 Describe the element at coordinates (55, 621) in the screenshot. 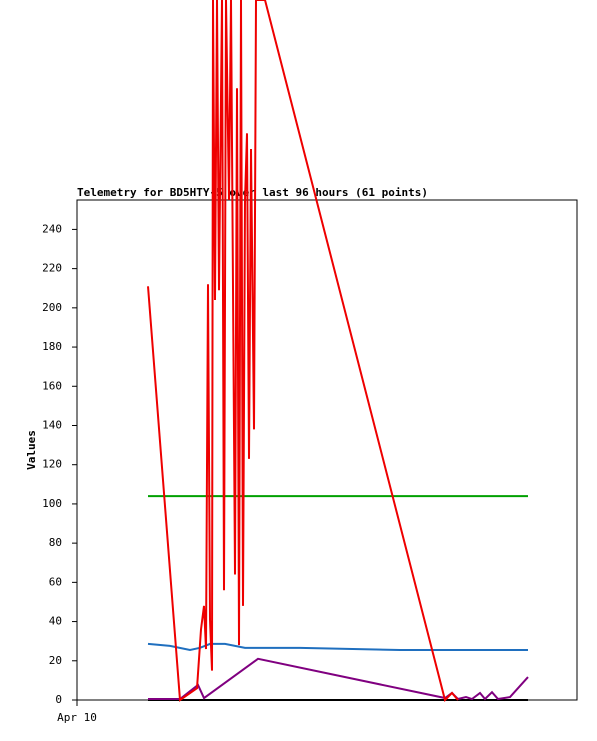

I see `y-tick-label: 40` at that location.